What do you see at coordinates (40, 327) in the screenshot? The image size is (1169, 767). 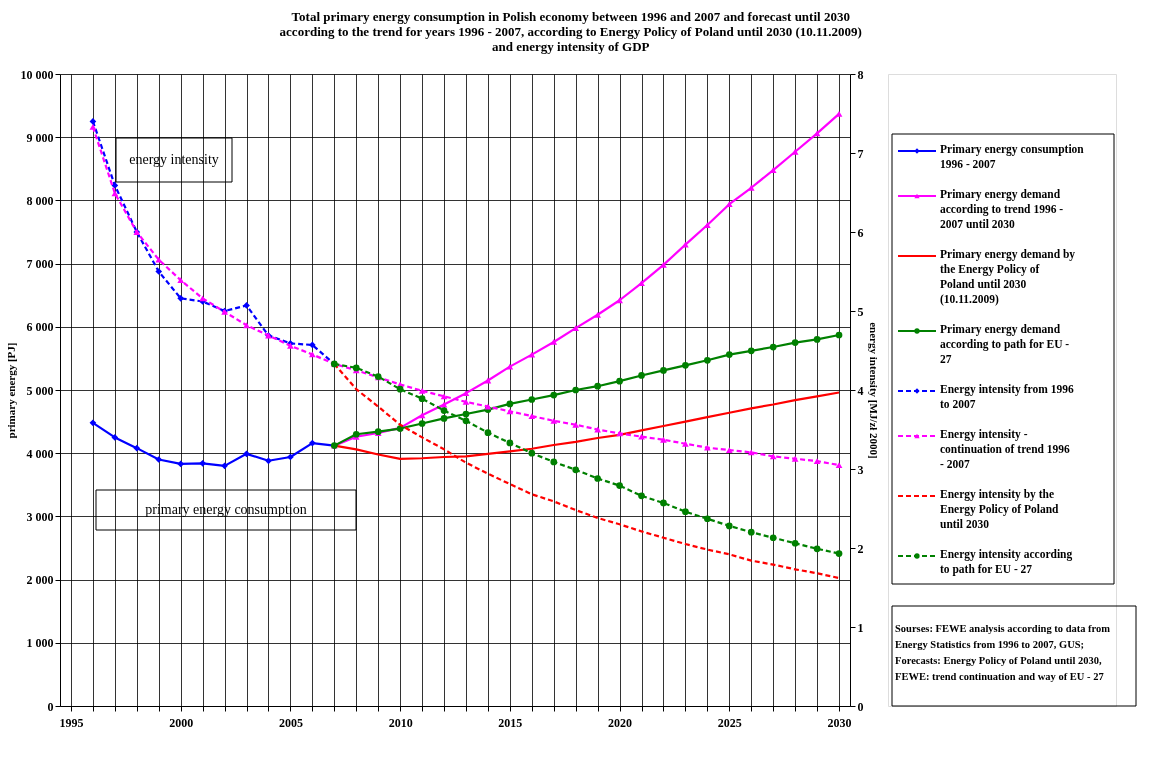 I see `y-tick-label: 6 000` at bounding box center [40, 327].